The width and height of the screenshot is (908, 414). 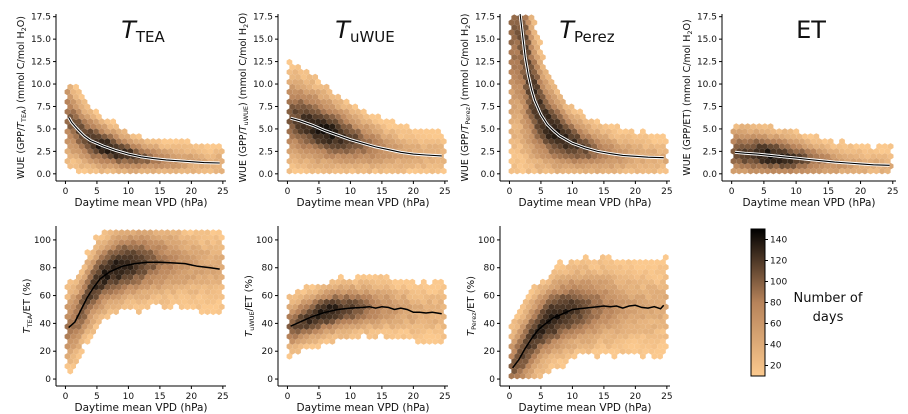 What do you see at coordinates (809, 203) in the screenshot?
I see `x-axis-label: Daytime mean VPD (hPa)` at bounding box center [809, 203].